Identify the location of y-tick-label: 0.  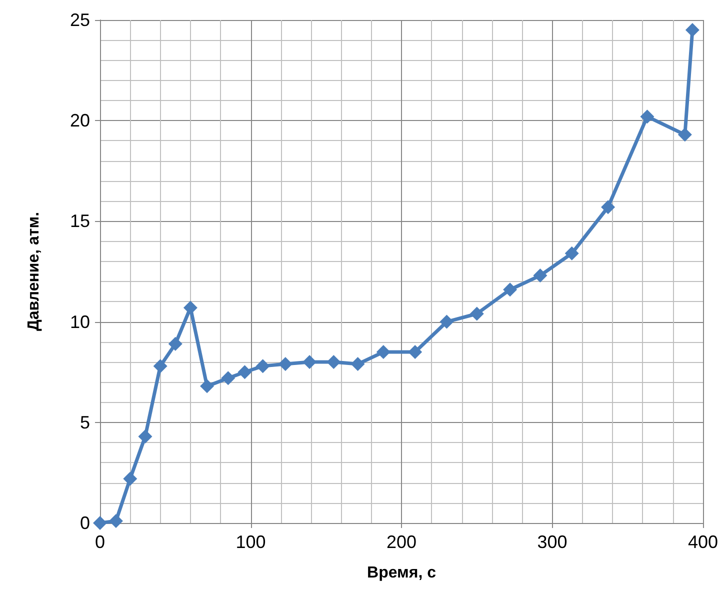
(85, 523).